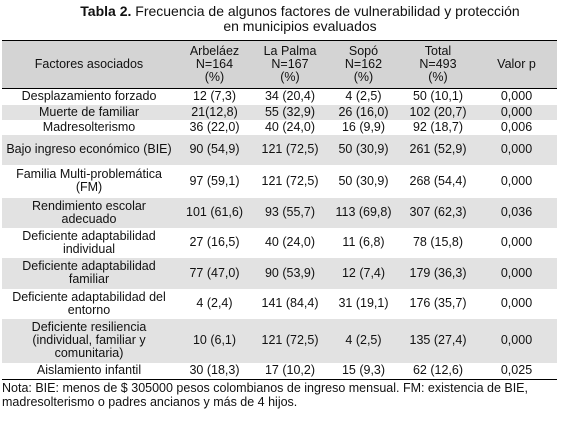 The image size is (562, 421). I want to click on header-cell: Sopó N=162 (%), so click(363, 65).